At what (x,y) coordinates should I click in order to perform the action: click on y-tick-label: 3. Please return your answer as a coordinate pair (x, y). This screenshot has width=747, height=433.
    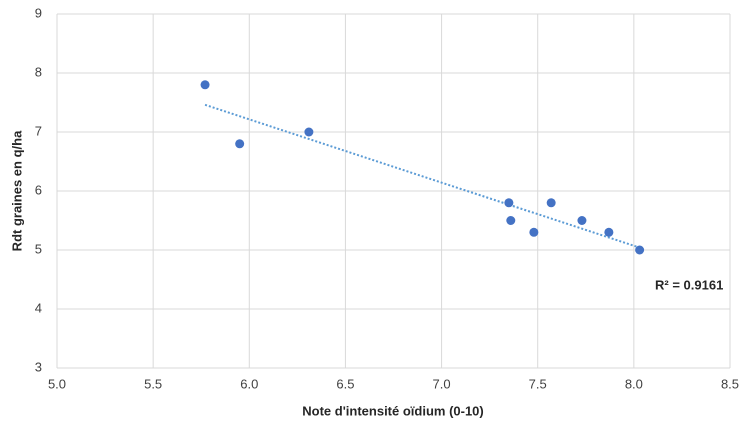
    Looking at the image, I should click on (38, 366).